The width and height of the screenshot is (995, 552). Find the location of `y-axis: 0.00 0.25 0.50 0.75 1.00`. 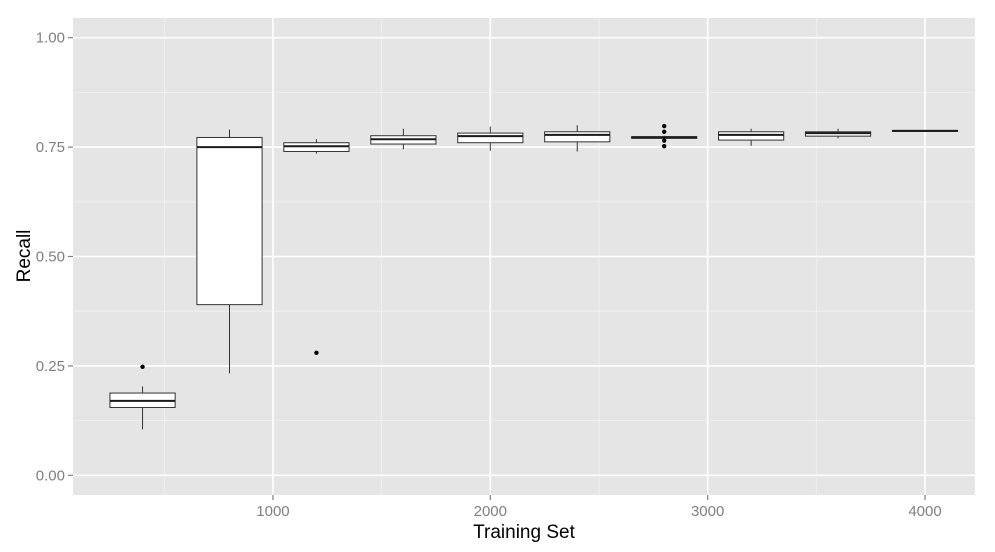

y-axis: 0.00 0.25 0.50 0.75 1.00 is located at coordinates (54, 257).